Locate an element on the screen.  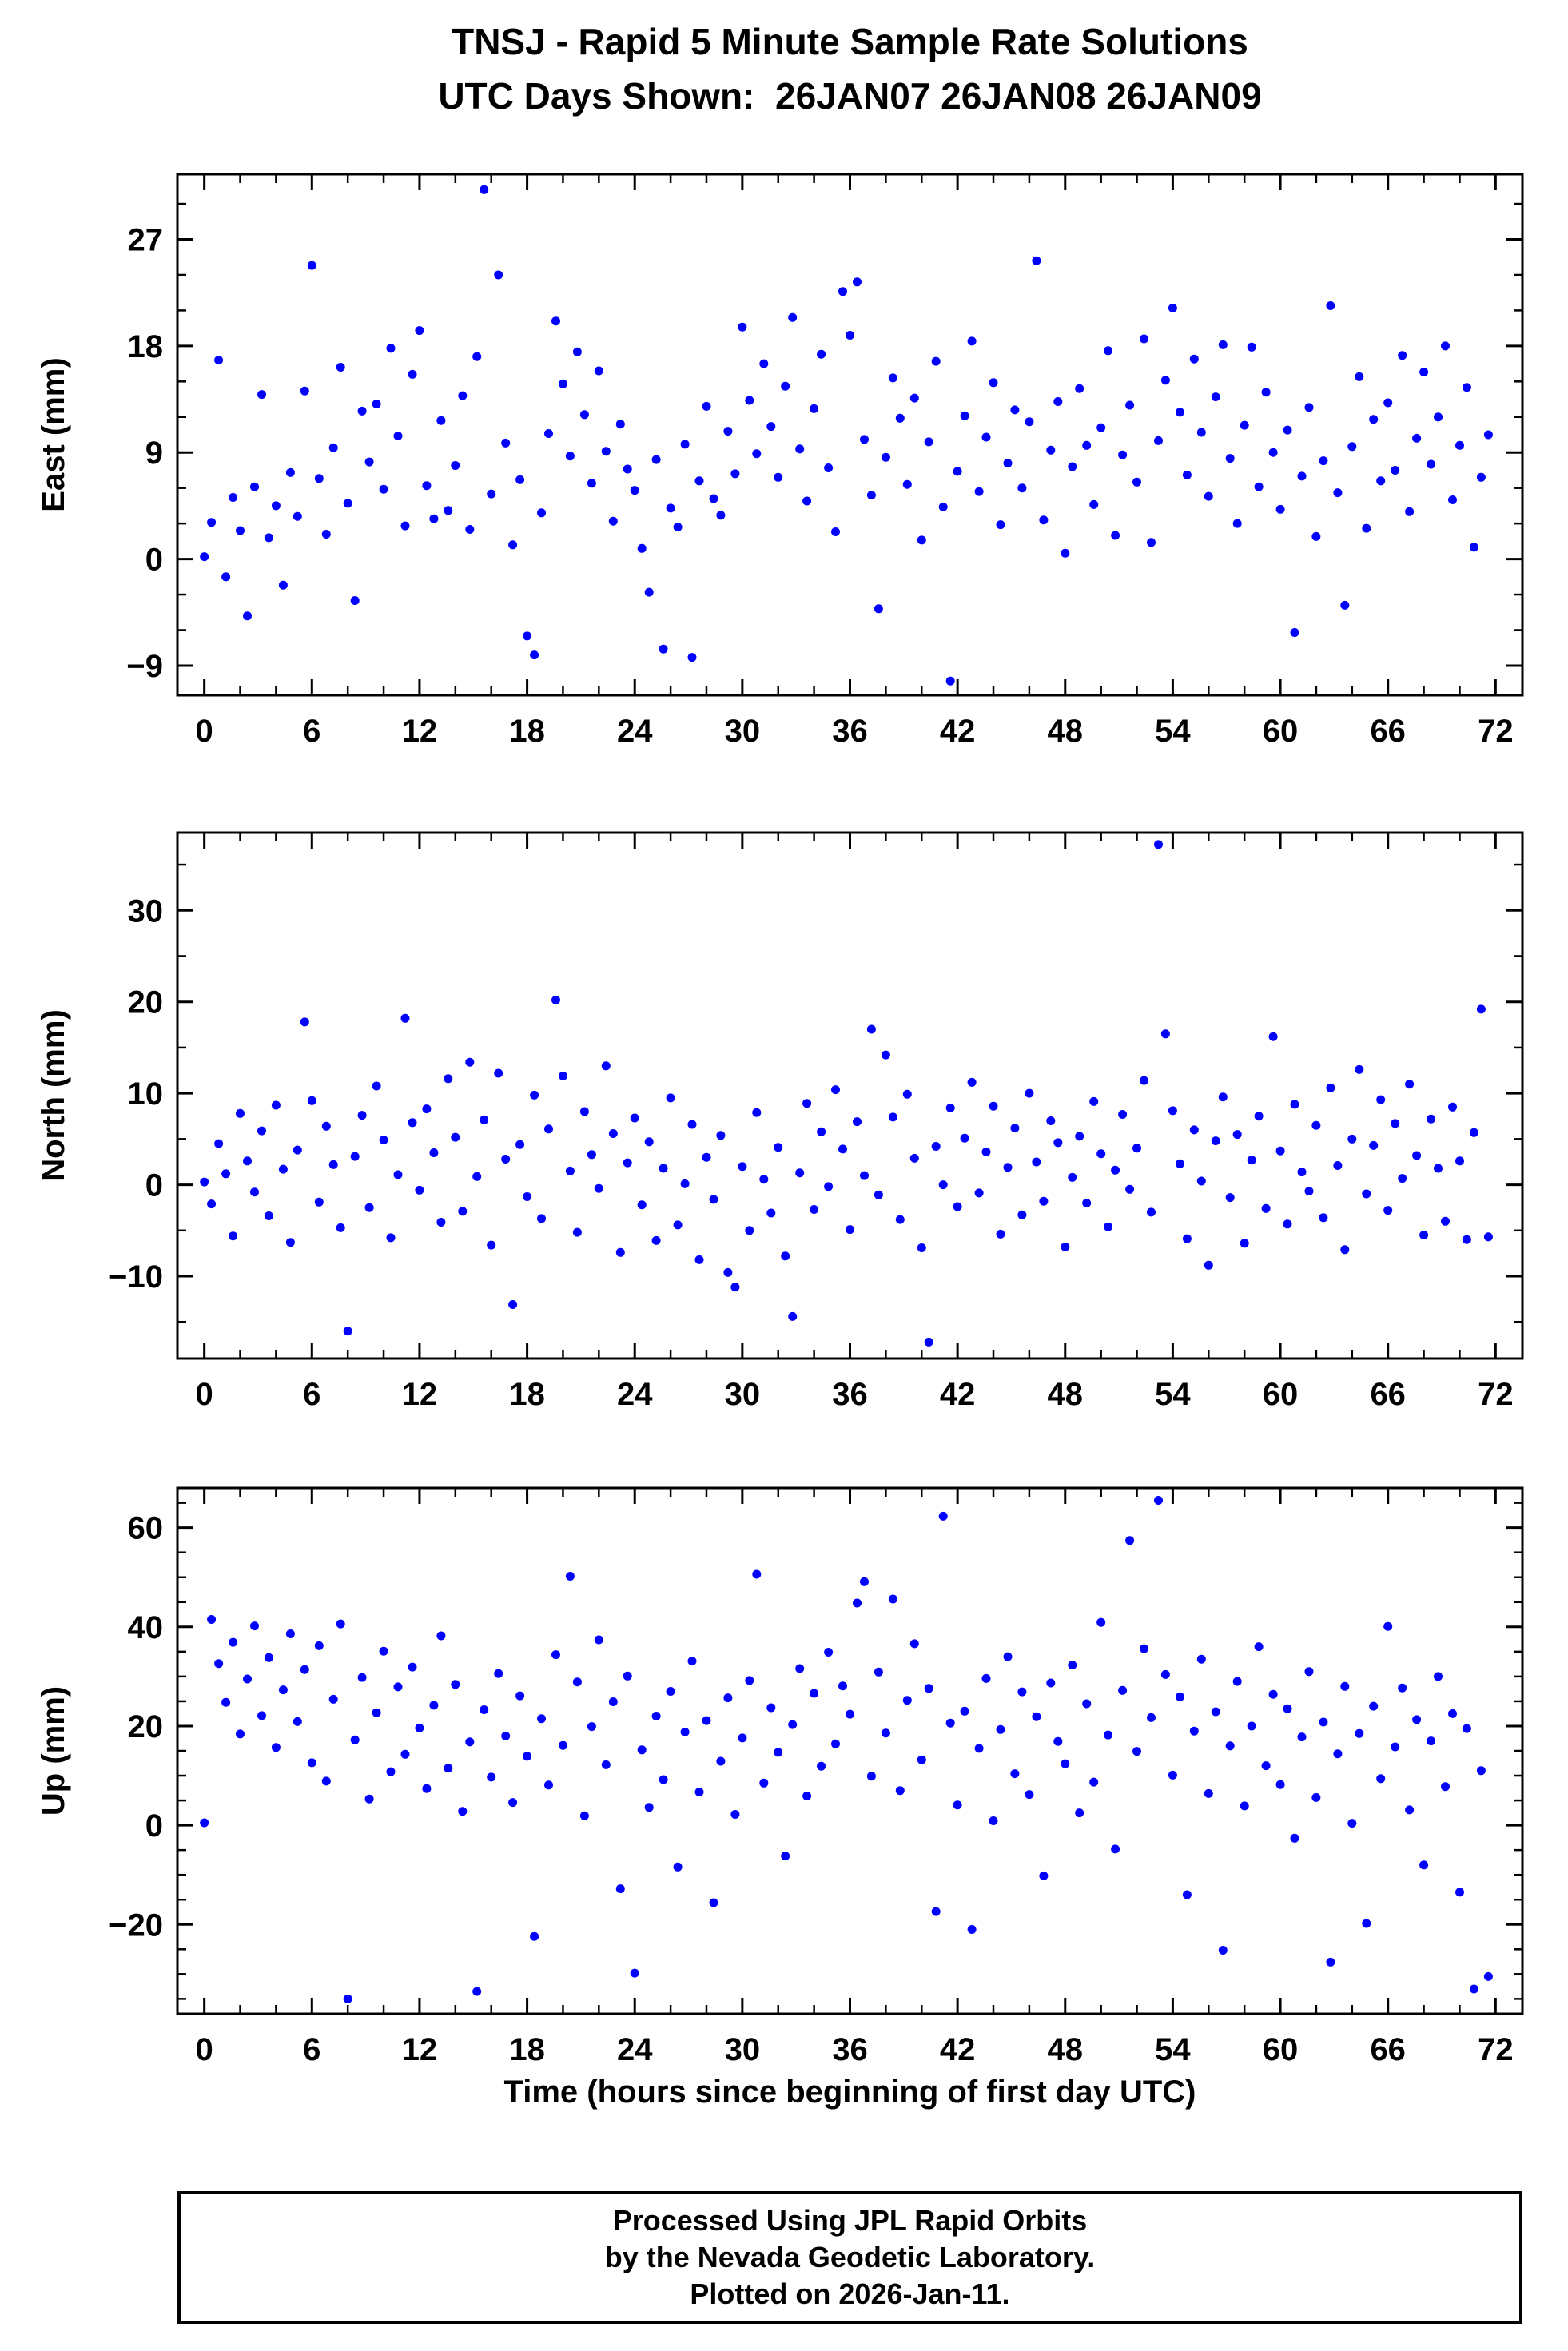
y-axis-label: Up (mm) is located at coordinates (53, 1751).